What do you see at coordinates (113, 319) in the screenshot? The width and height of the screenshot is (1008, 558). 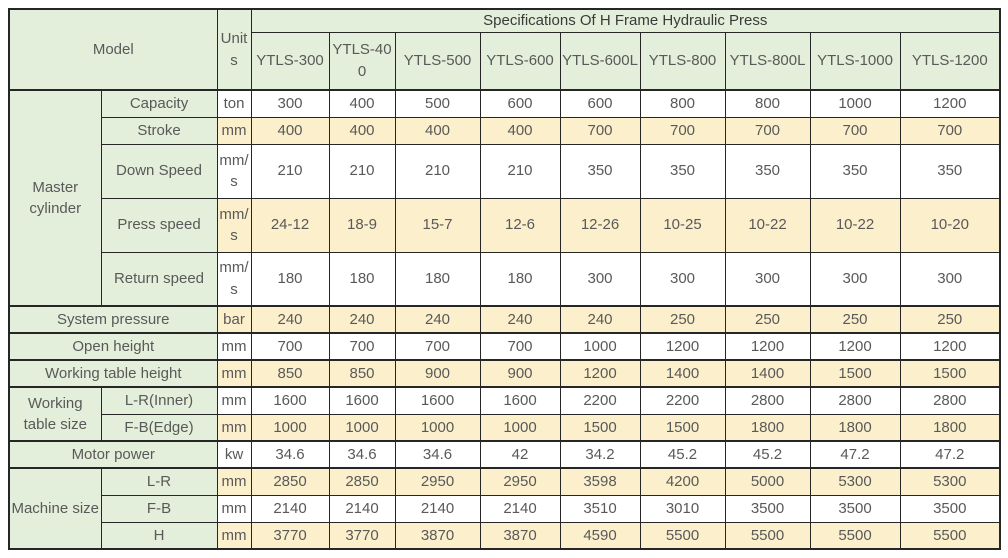 I see `row-label: System pressure` at bounding box center [113, 319].